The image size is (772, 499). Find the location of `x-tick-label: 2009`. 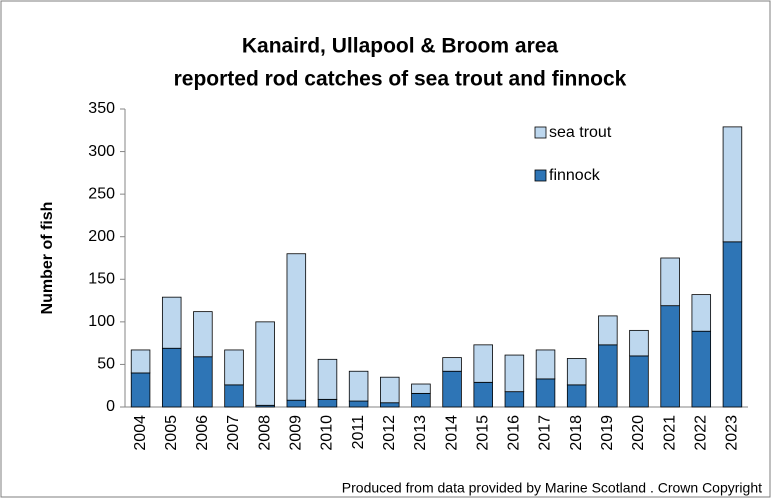

x-tick-label: 2009 is located at coordinates (296, 433).